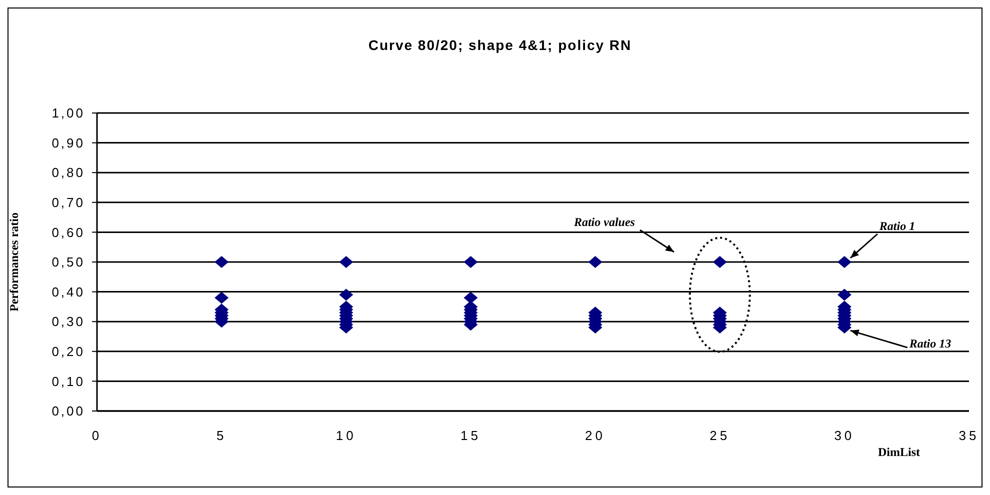  I want to click on y-tick-label: 0,80, so click(68, 172).